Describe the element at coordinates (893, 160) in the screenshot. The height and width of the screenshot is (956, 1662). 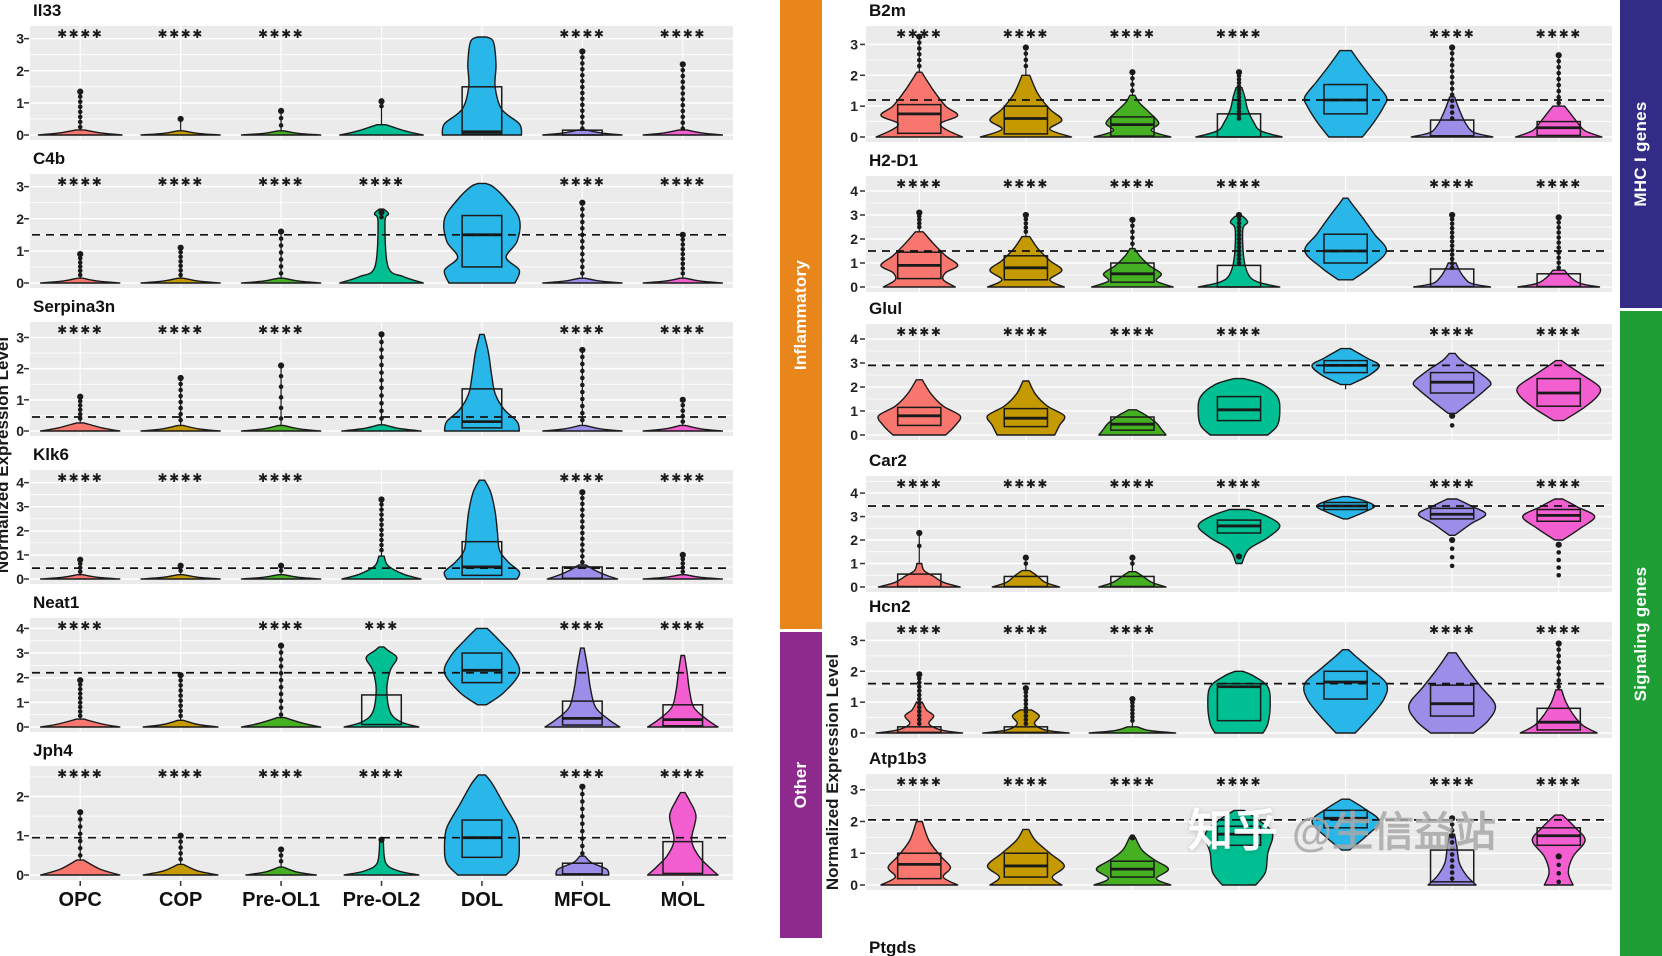
I see `panel-title-H2-D1: H2-D1` at that location.